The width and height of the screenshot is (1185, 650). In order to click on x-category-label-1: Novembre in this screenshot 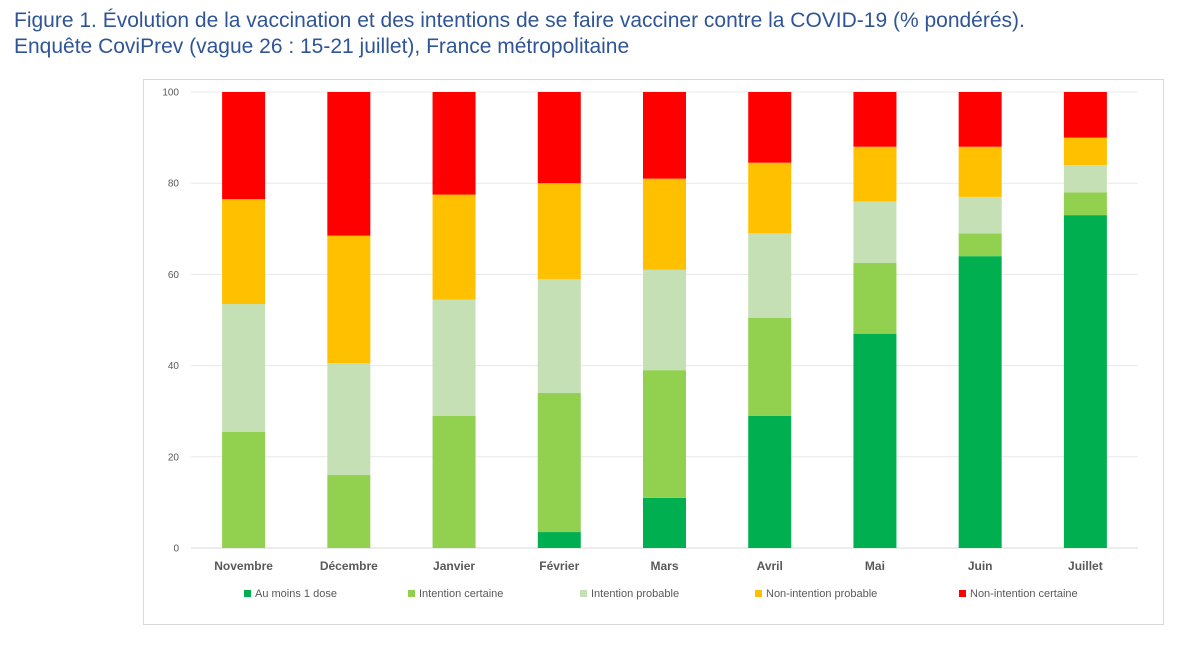, I will do `click(243, 566)`.